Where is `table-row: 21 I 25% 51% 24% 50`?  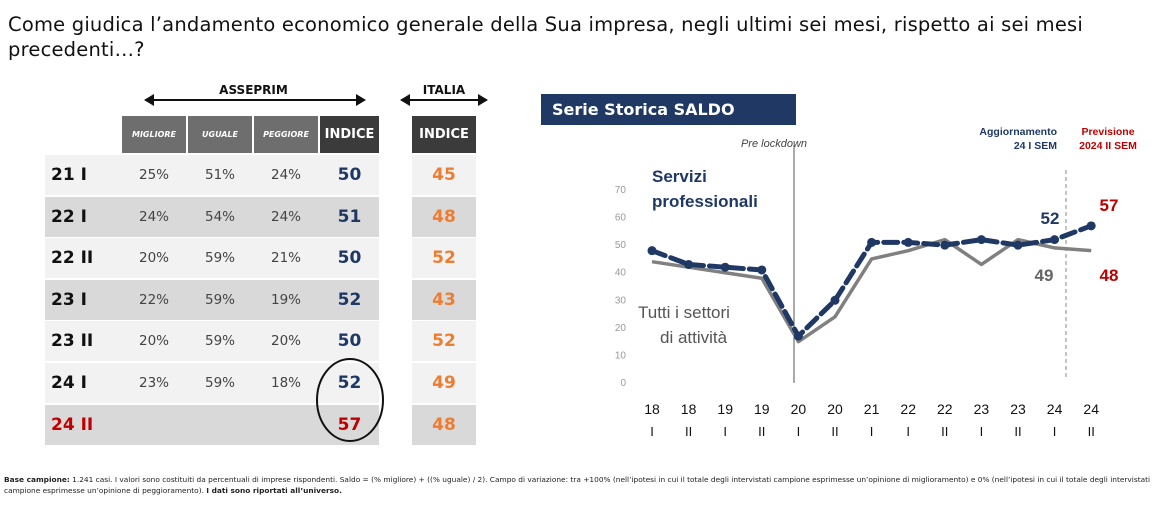
table-row: 21 I 25% 51% 24% 50 is located at coordinates (212, 175).